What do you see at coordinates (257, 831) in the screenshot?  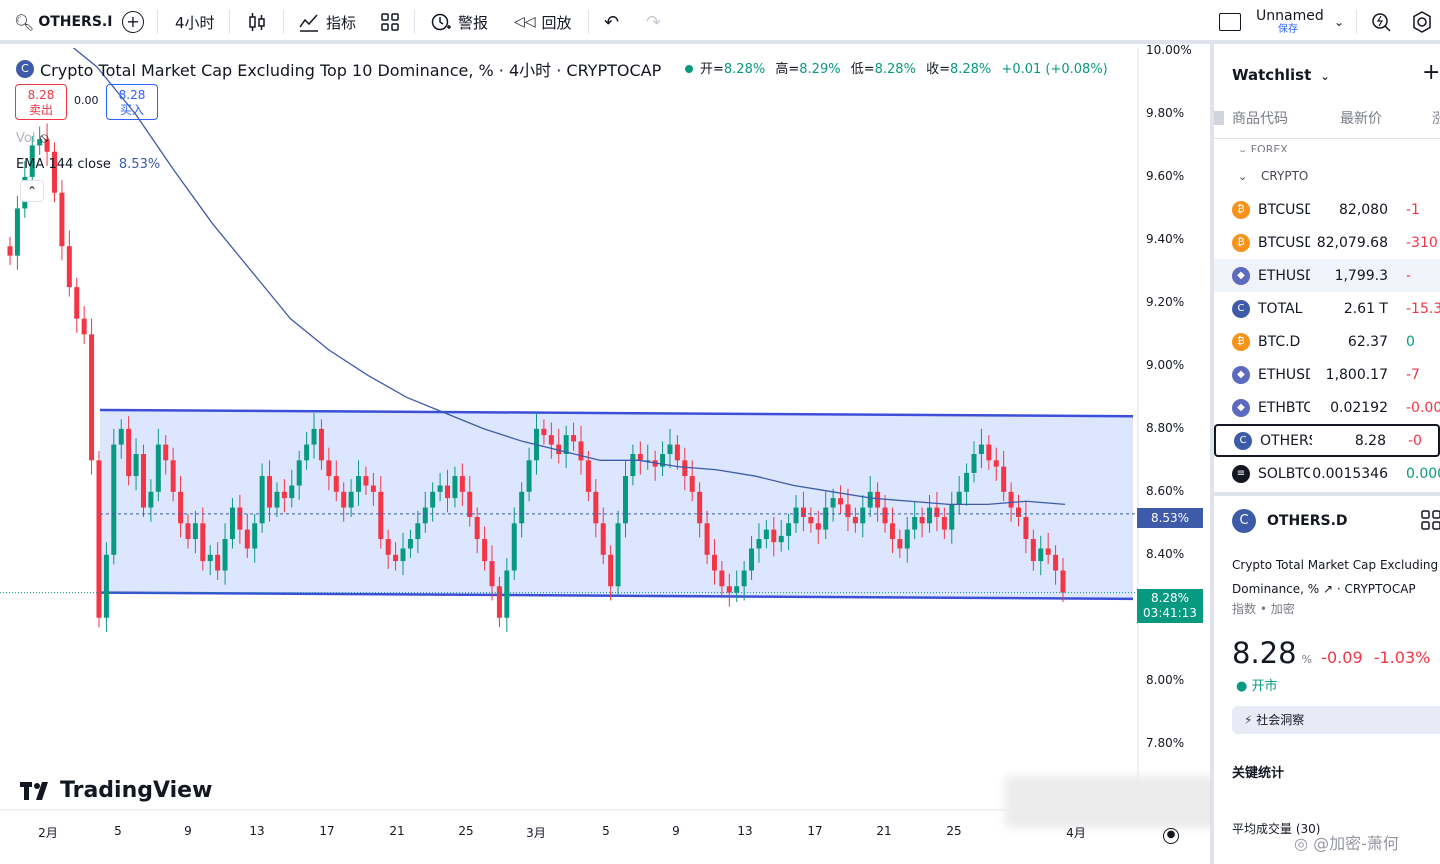 I see `time-tick-label: 13` at bounding box center [257, 831].